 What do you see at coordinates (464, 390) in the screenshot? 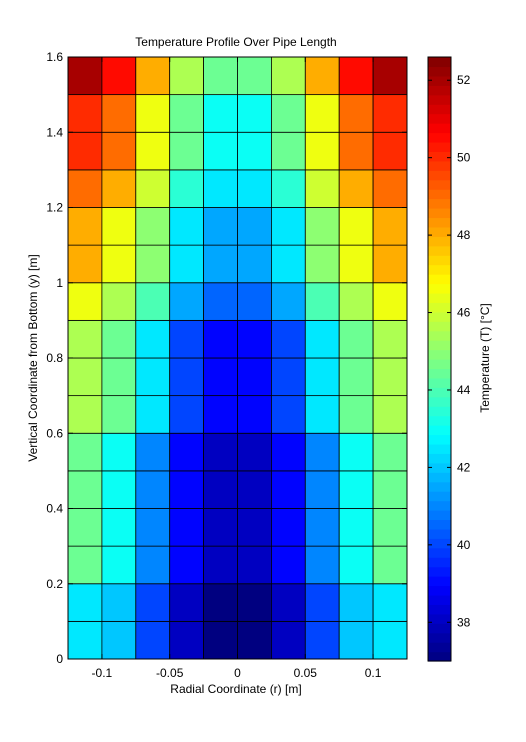
I see `colorbar-tick-label: 44` at bounding box center [464, 390].